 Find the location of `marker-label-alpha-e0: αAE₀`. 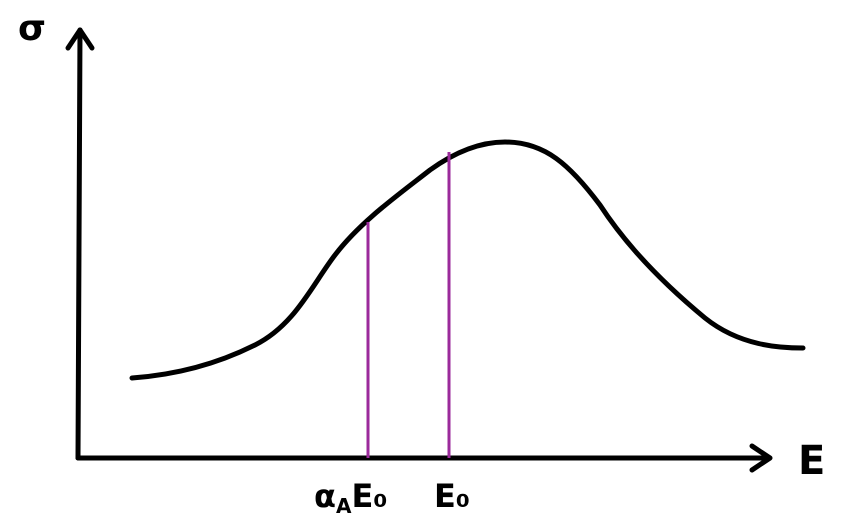

marker-label-alpha-e0: αAE₀ is located at coordinates (350, 497).